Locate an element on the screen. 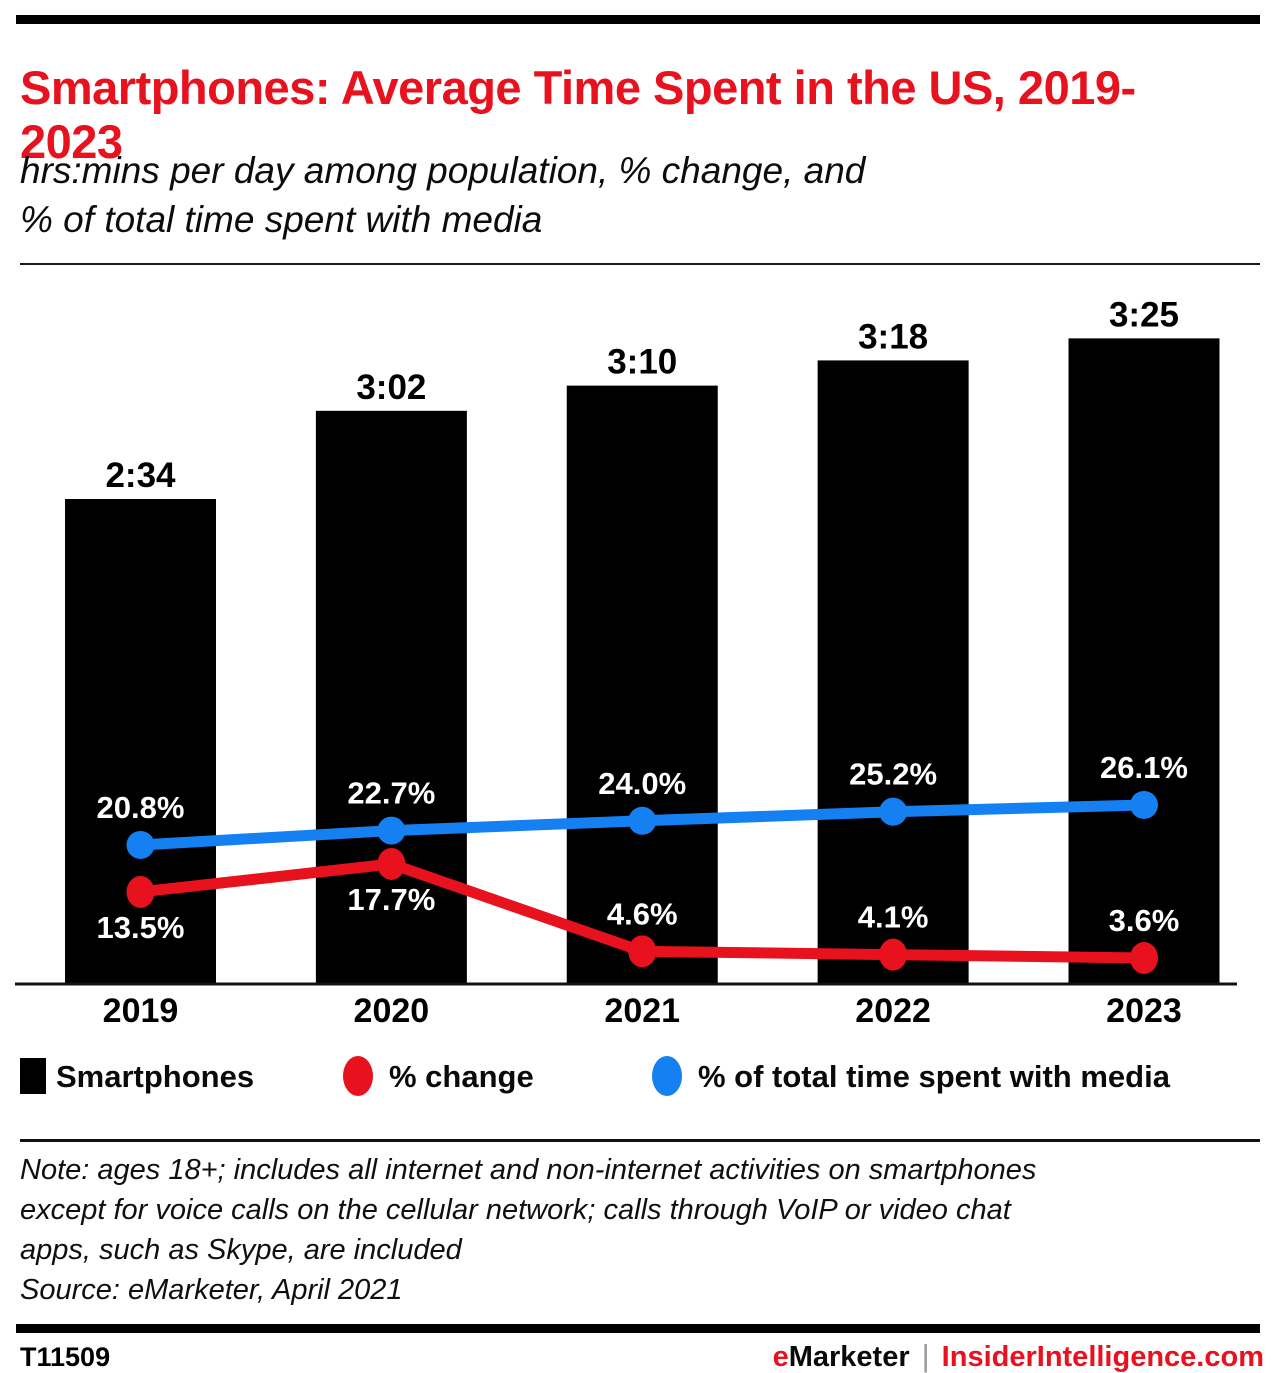 This screenshot has height=1373, width=1280. legend-swatch-smartphones is located at coordinates (33, 1076).